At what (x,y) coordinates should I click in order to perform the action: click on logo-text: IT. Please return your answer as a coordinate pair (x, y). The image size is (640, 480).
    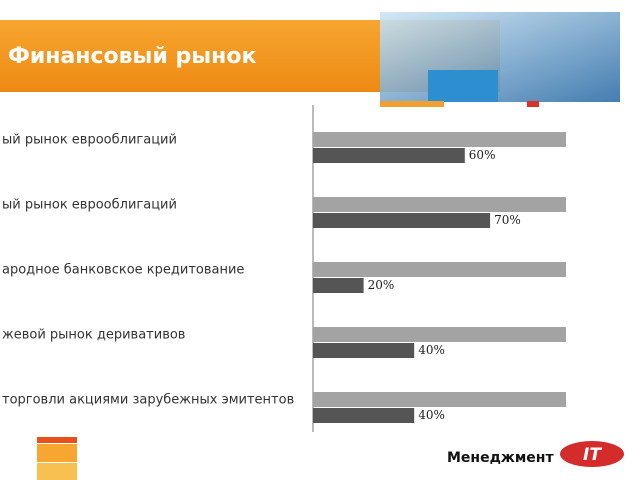
    Looking at the image, I should click on (592, 455).